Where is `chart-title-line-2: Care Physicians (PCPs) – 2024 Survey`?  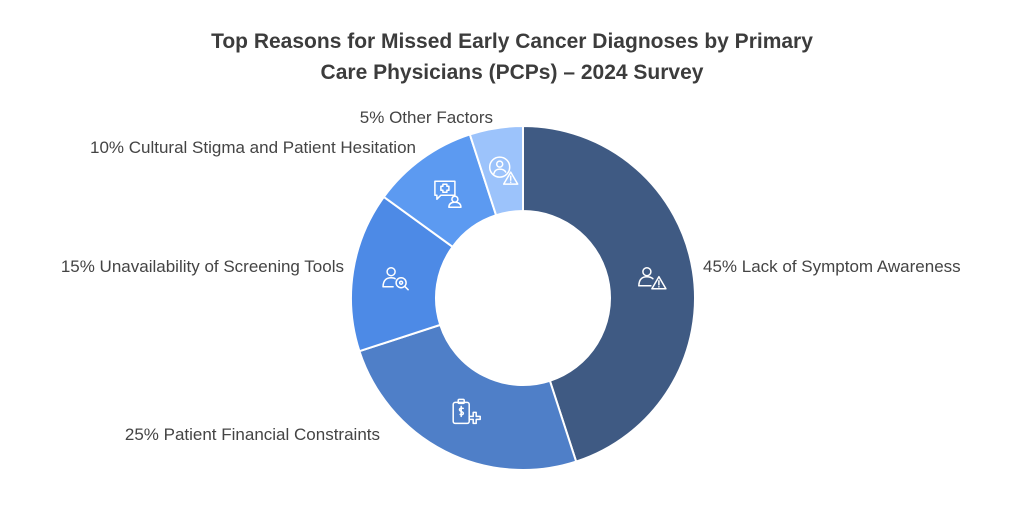
chart-title-line-2: Care Physicians (PCPs) – 2024 Survey is located at coordinates (512, 72).